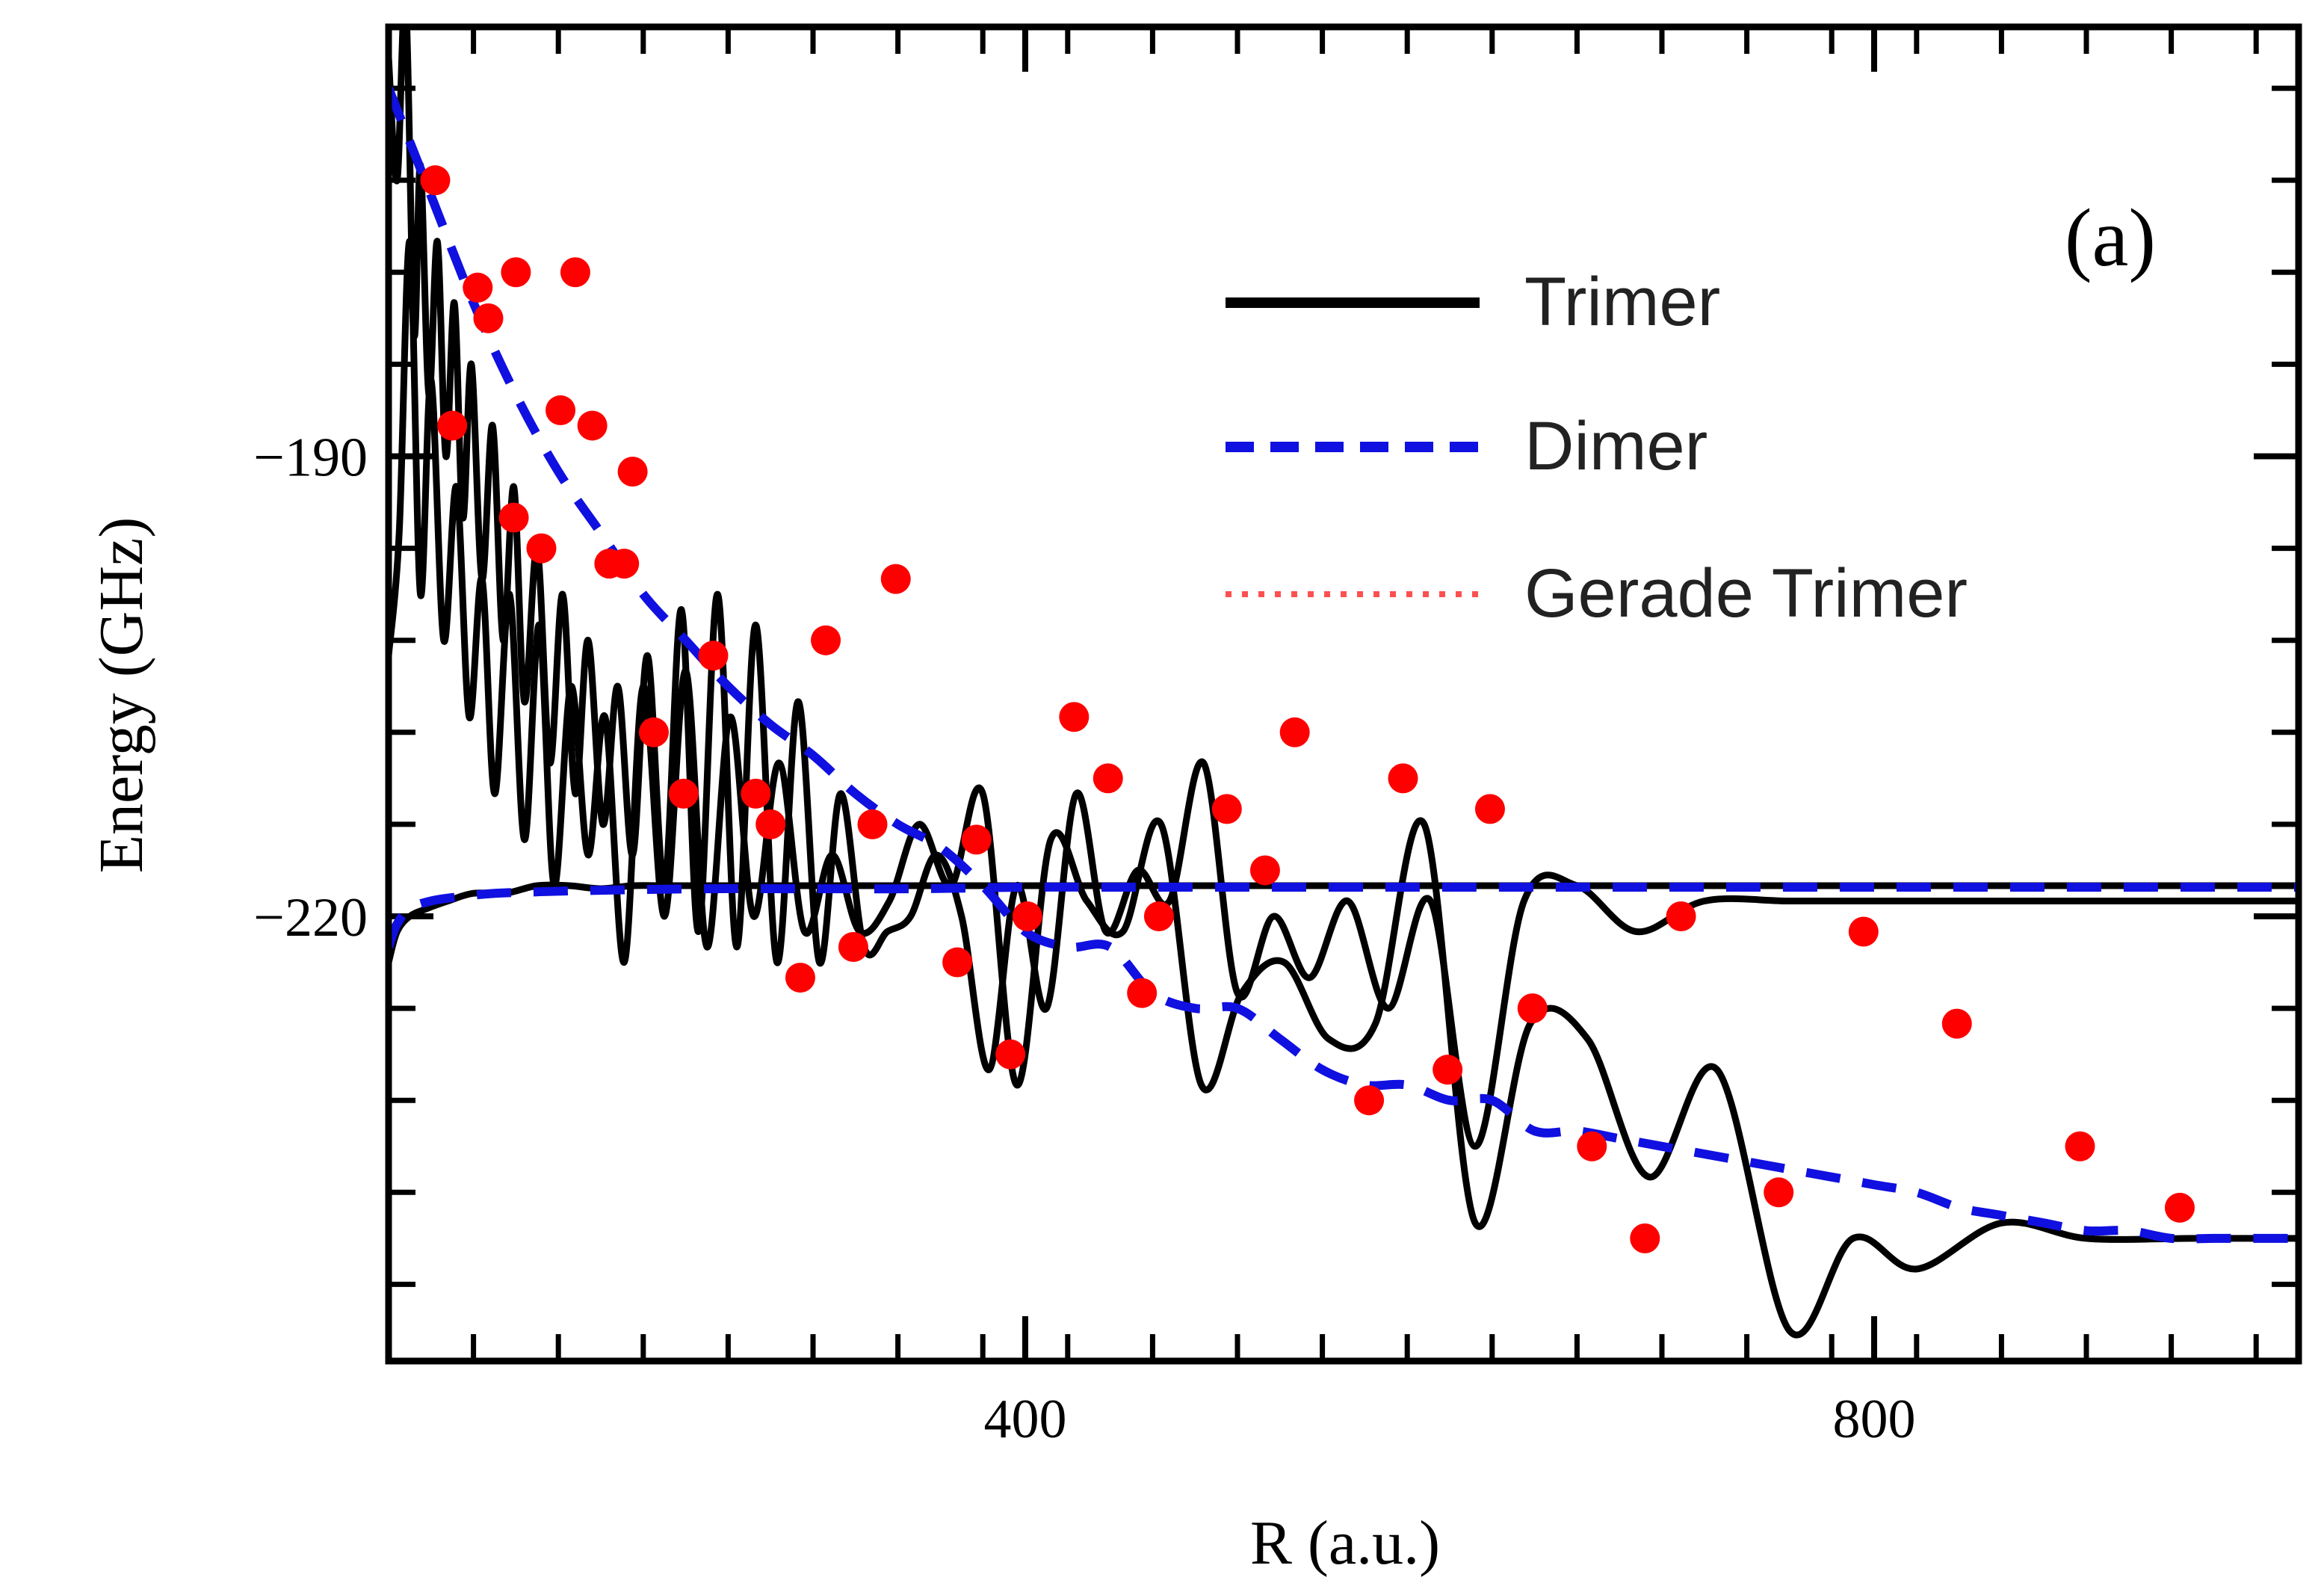 This screenshot has height=1589, width=2324. I want to click on y-axis-label: Energy (GHz), so click(121, 695).